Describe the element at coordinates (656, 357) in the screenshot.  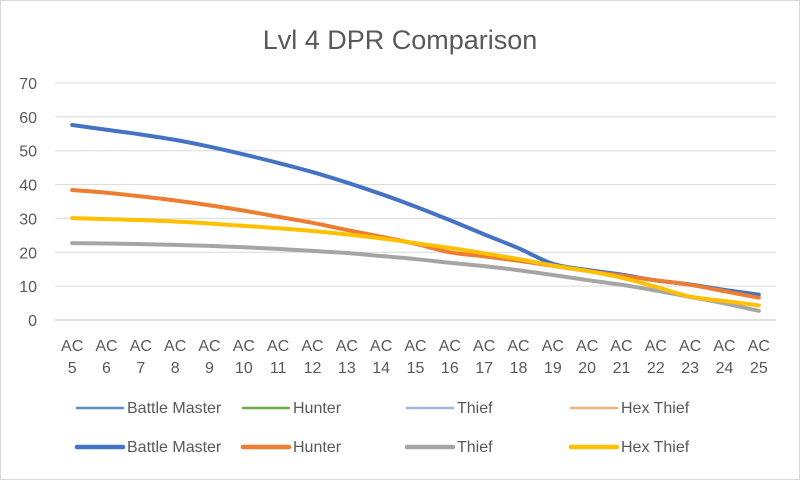
I see `x-tick-label: AC 22` at that location.